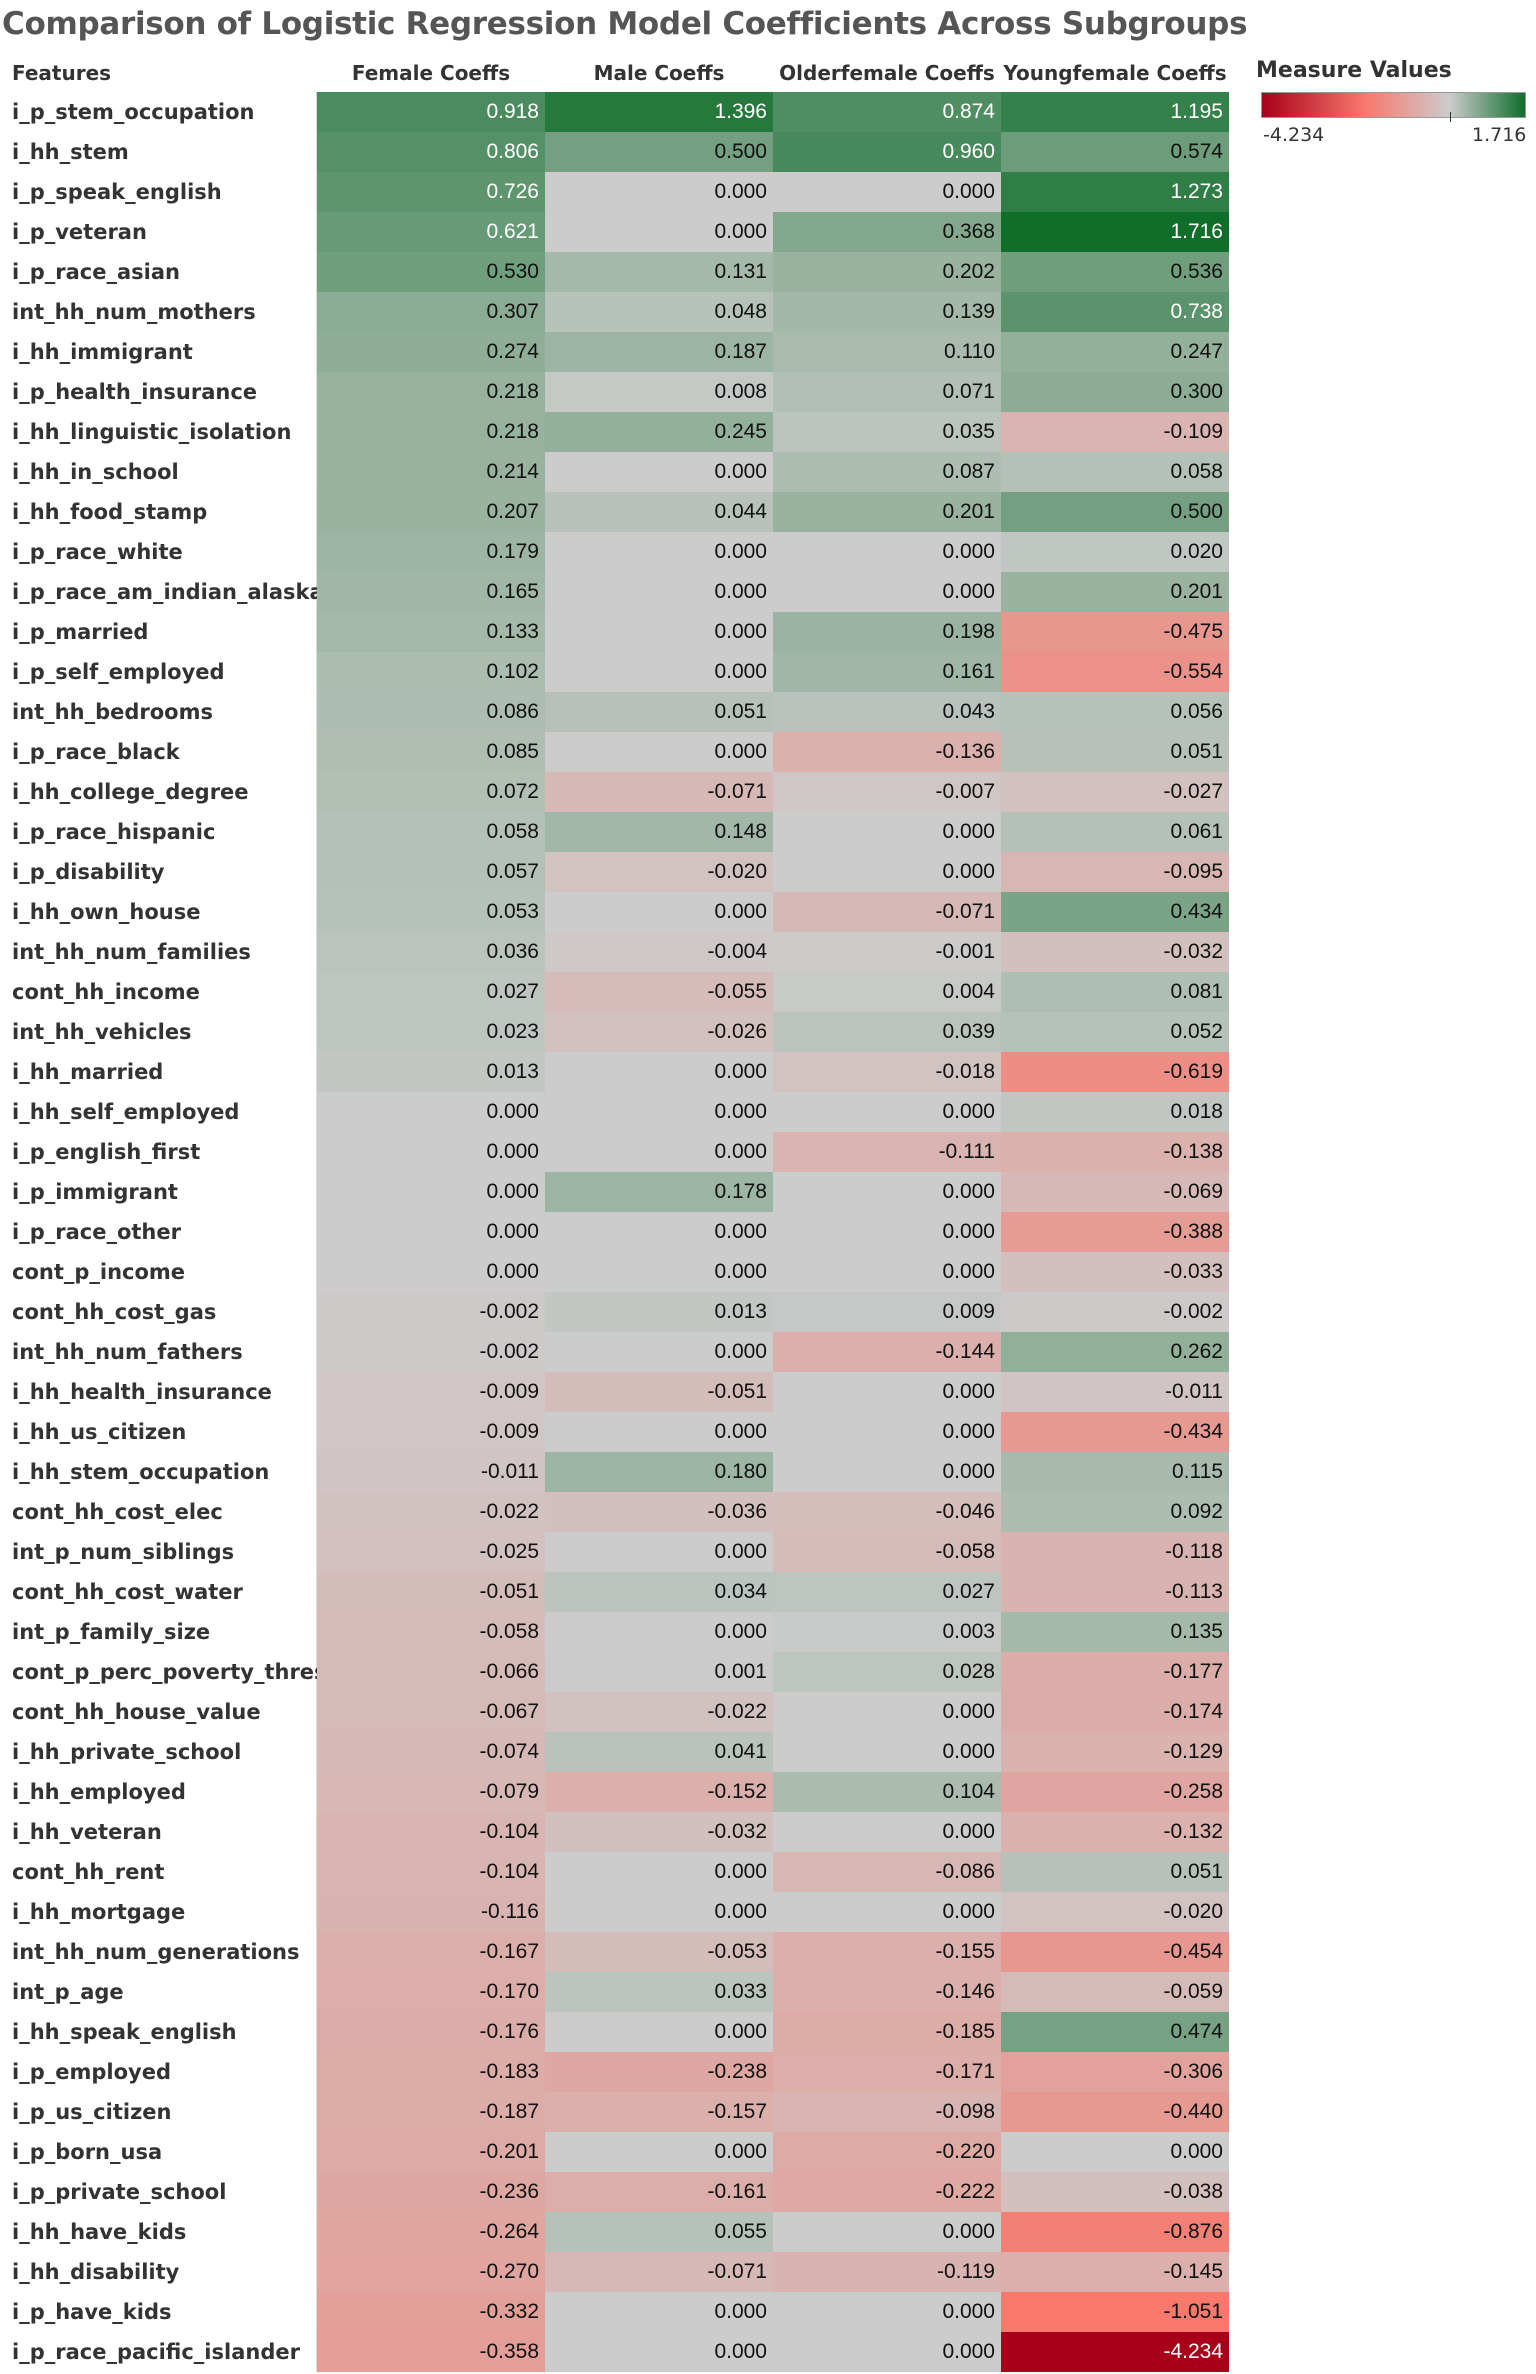 This screenshot has width=1536, height=2374. What do you see at coordinates (659, 432) in the screenshot?
I see `heatmap-cell: 0.245` at bounding box center [659, 432].